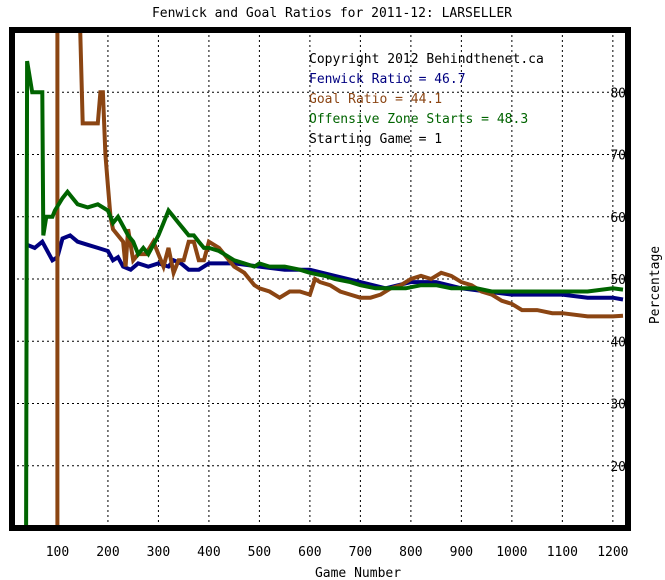  Describe the element at coordinates (655, 285) in the screenshot. I see `y-axis-label: Percentage` at that location.